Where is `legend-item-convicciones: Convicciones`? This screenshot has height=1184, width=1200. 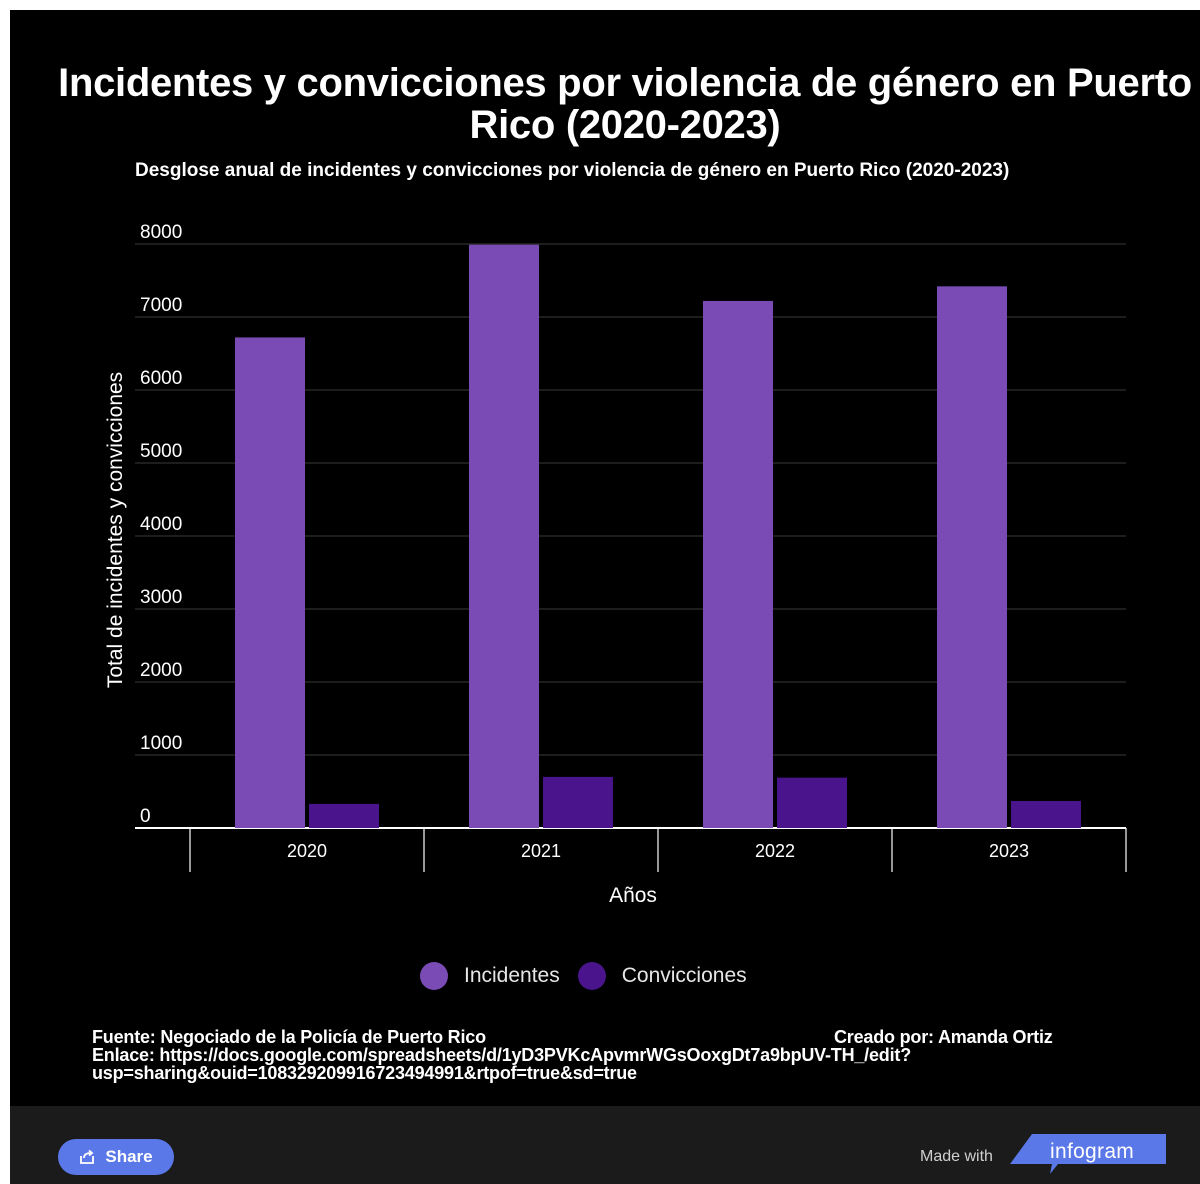
legend-item-convicciones: Convicciones is located at coordinates (662, 976).